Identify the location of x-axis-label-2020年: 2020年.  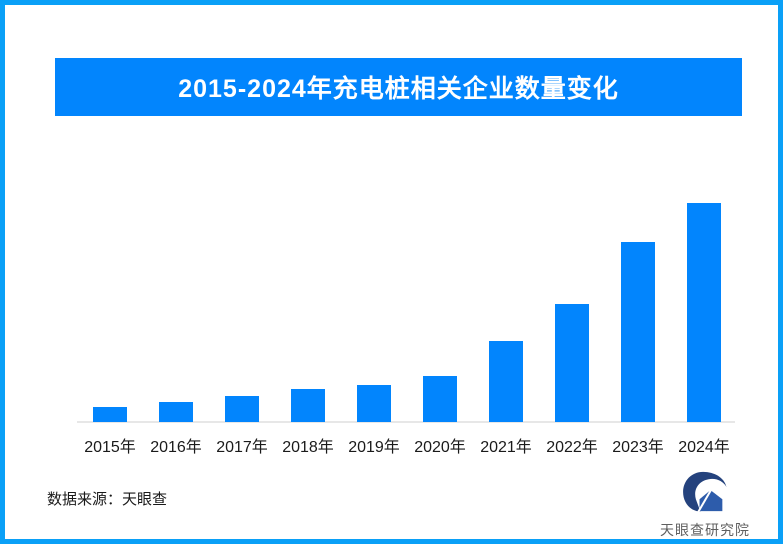
(440, 447).